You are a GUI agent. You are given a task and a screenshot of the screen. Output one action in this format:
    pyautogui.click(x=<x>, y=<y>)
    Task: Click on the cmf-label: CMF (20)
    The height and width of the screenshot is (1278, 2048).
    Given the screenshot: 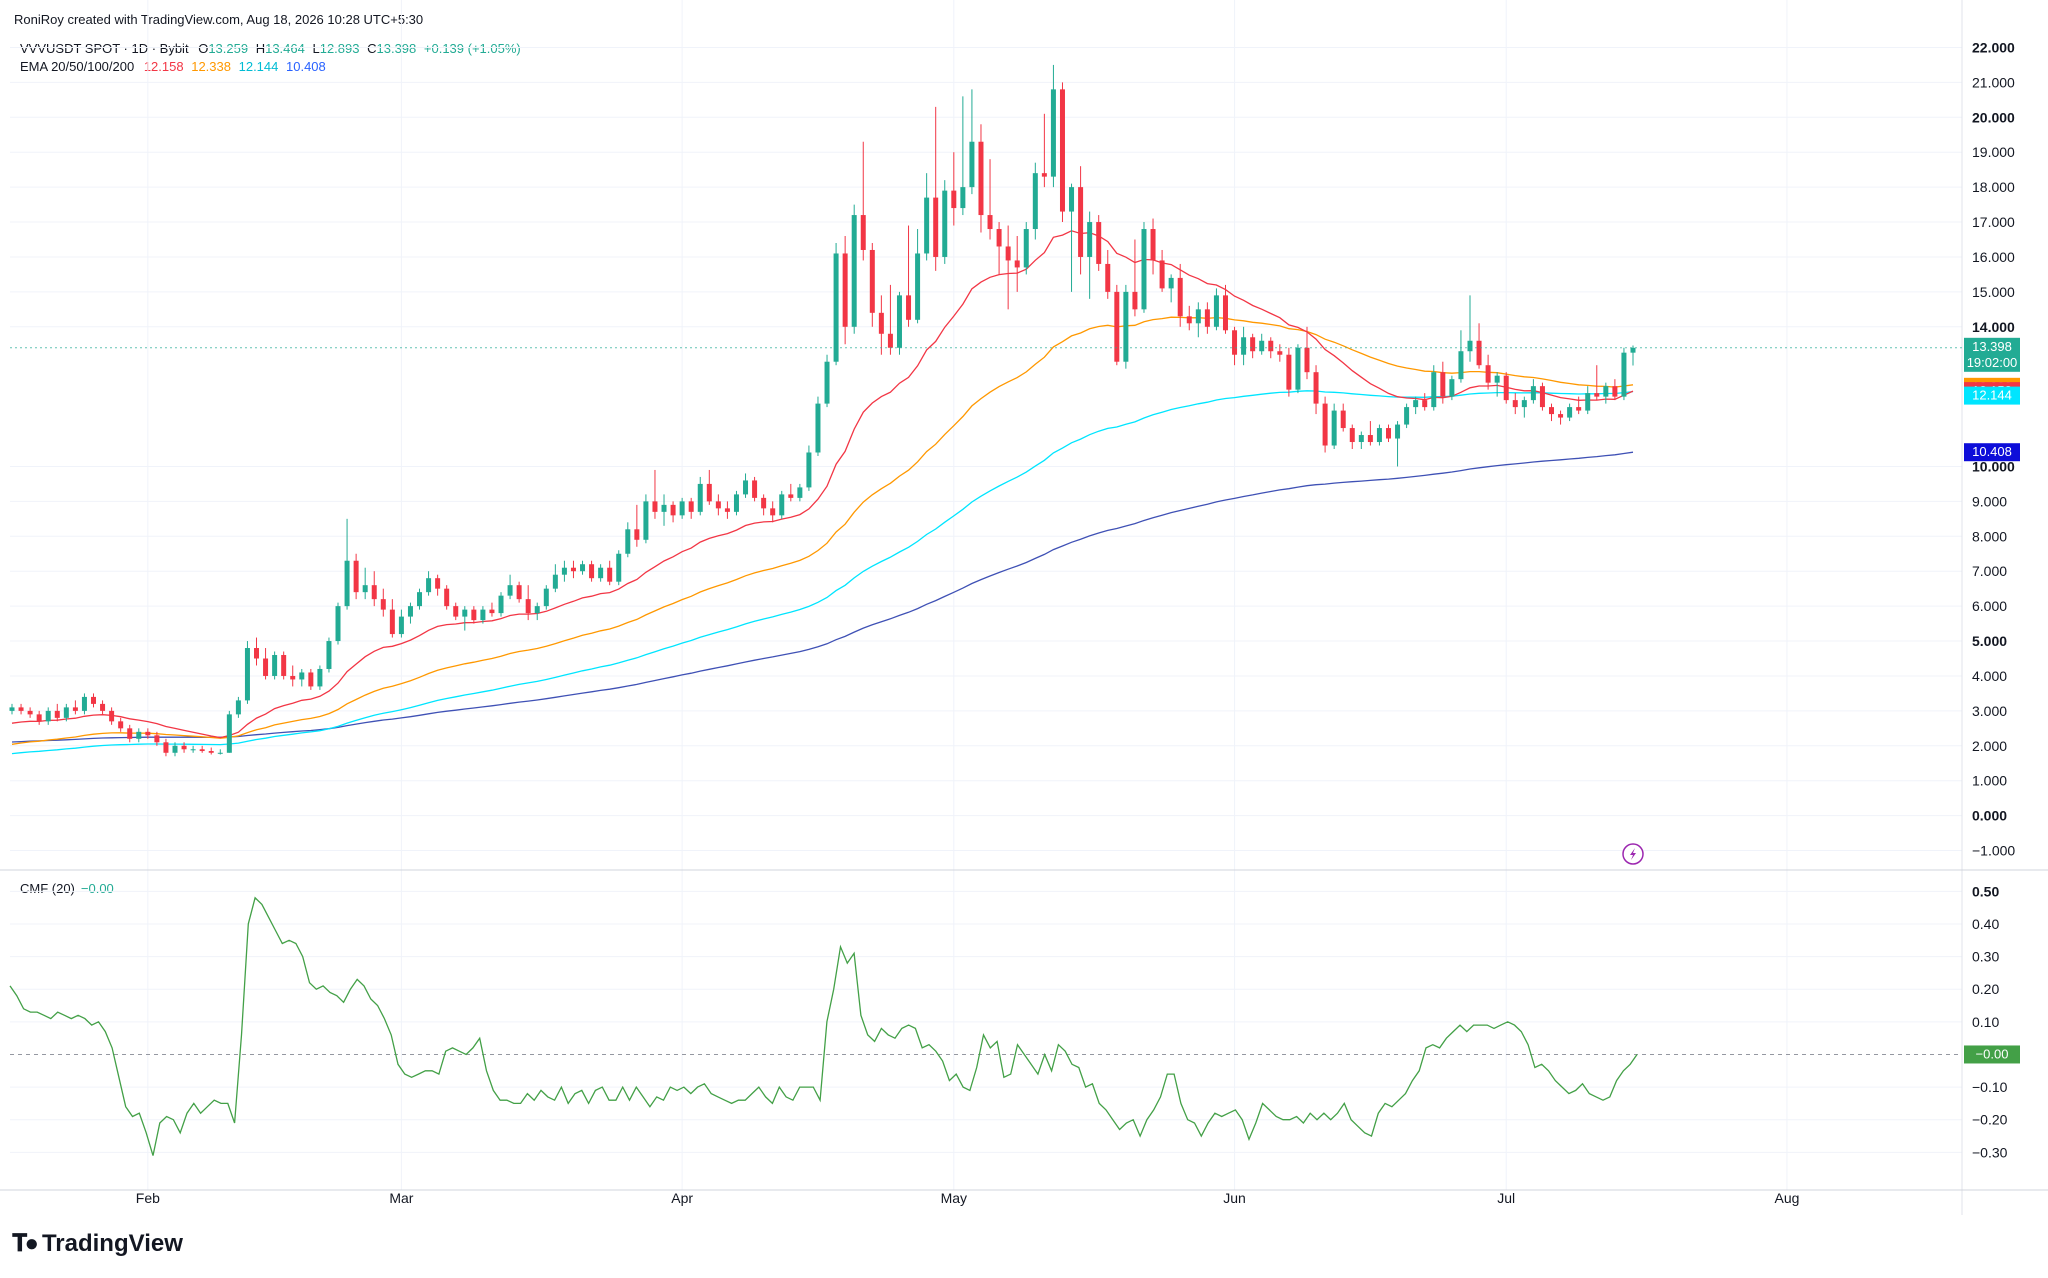 What is the action you would take?
    pyautogui.click(x=47, y=888)
    